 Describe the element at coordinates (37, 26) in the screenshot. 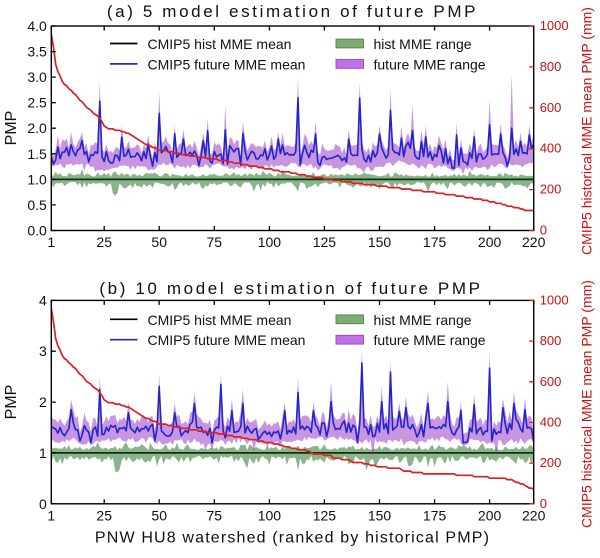

I see `svg-text: 4.0` at that location.